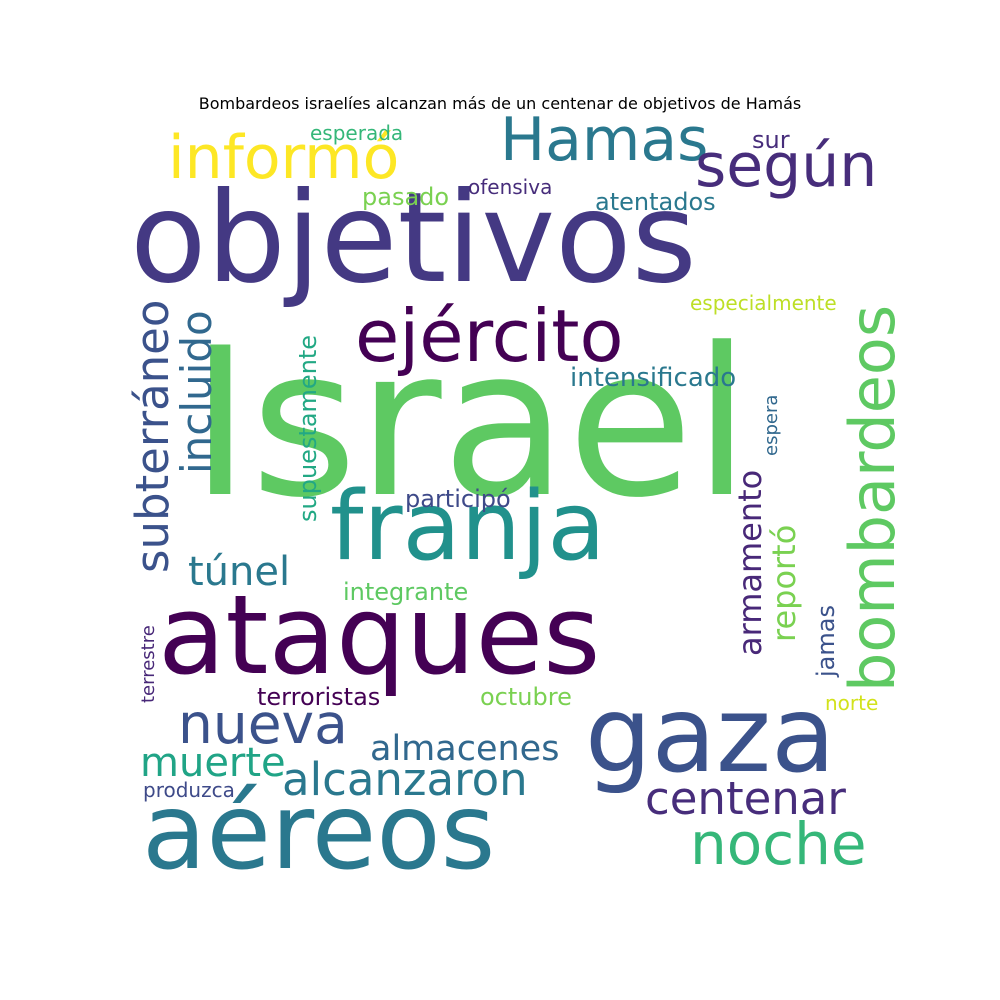 This screenshot has width=1000, height=1000. Describe the element at coordinates (750, 562) in the screenshot. I see `word-armamento: armamento` at that location.